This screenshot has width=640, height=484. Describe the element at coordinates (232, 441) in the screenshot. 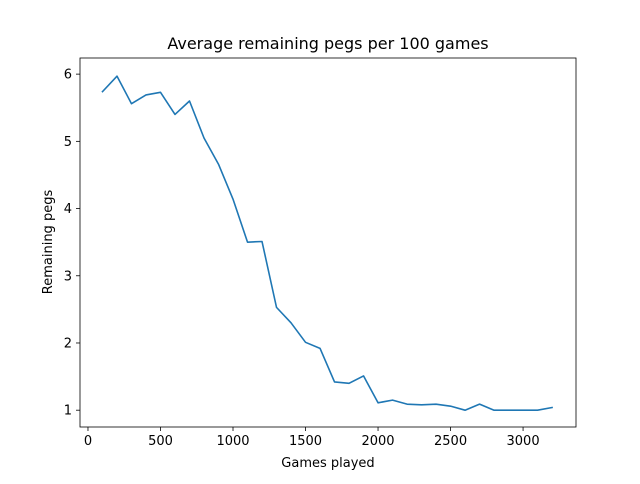

I see `x-tick-label: 1000` at that location.